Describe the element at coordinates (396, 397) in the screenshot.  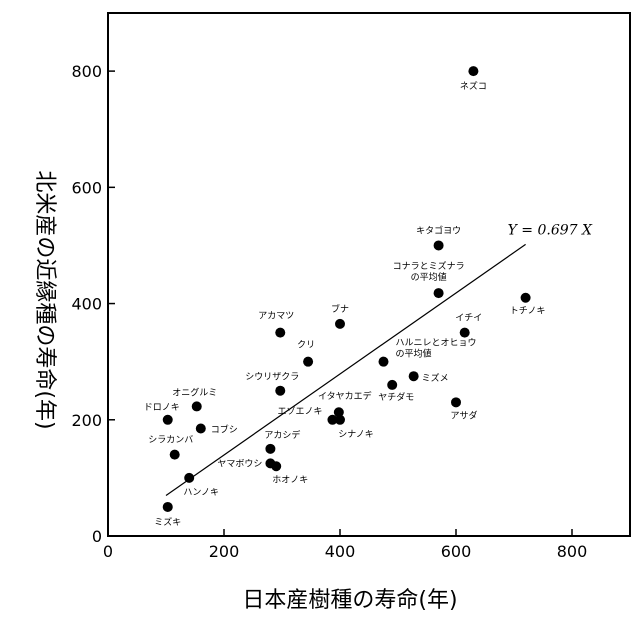
I see `point-label-10: ヤチダモ` at that location.